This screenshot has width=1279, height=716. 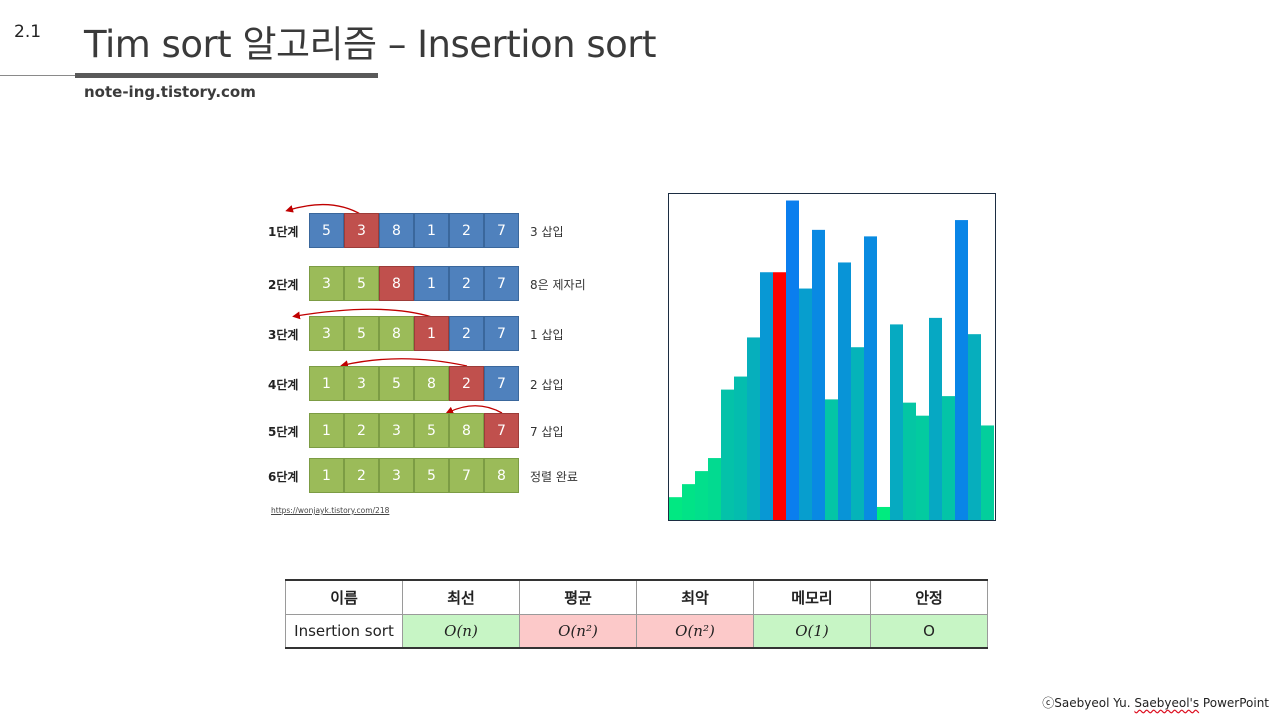 I want to click on copyright-footer: ⓒSaebyeol Yu. Saebyeol's PowerPoint, so click(x=1155, y=702).